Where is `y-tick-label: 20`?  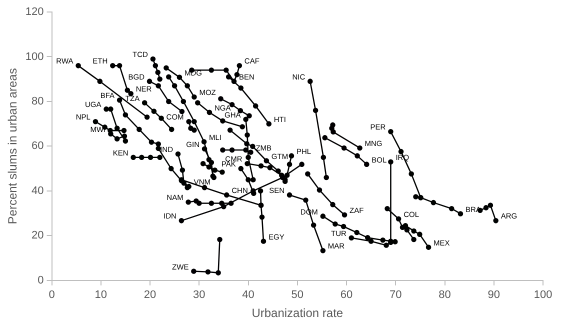
y-tick-label: 20 is located at coordinates (38, 236).